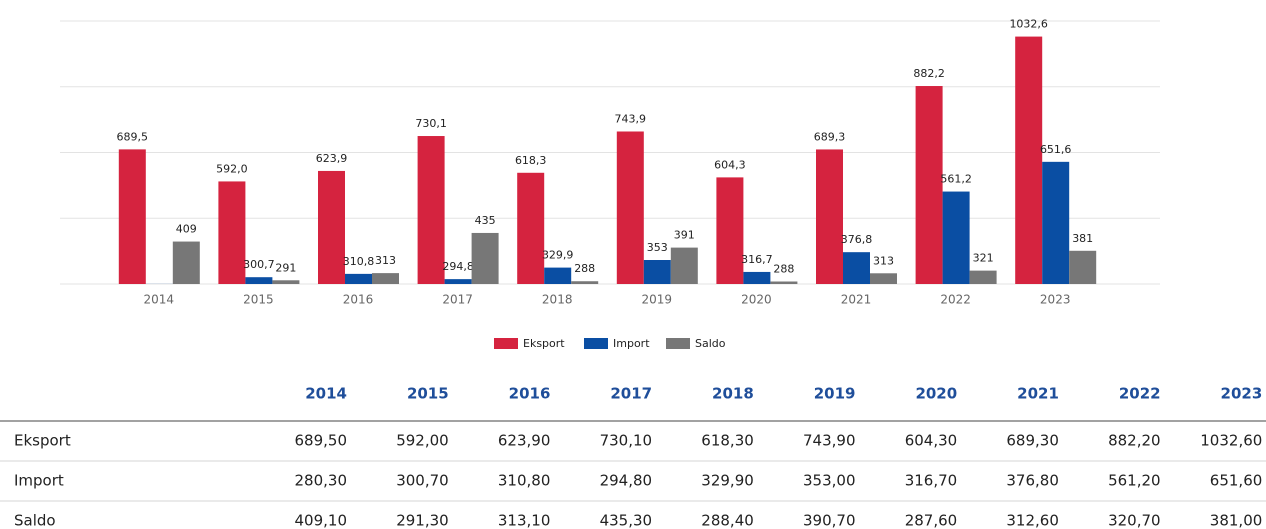 Image resolution: width=1266 pixels, height=529 pixels. Describe the element at coordinates (1236, 520) in the screenshot. I see `table-cell: 381,00` at that location.